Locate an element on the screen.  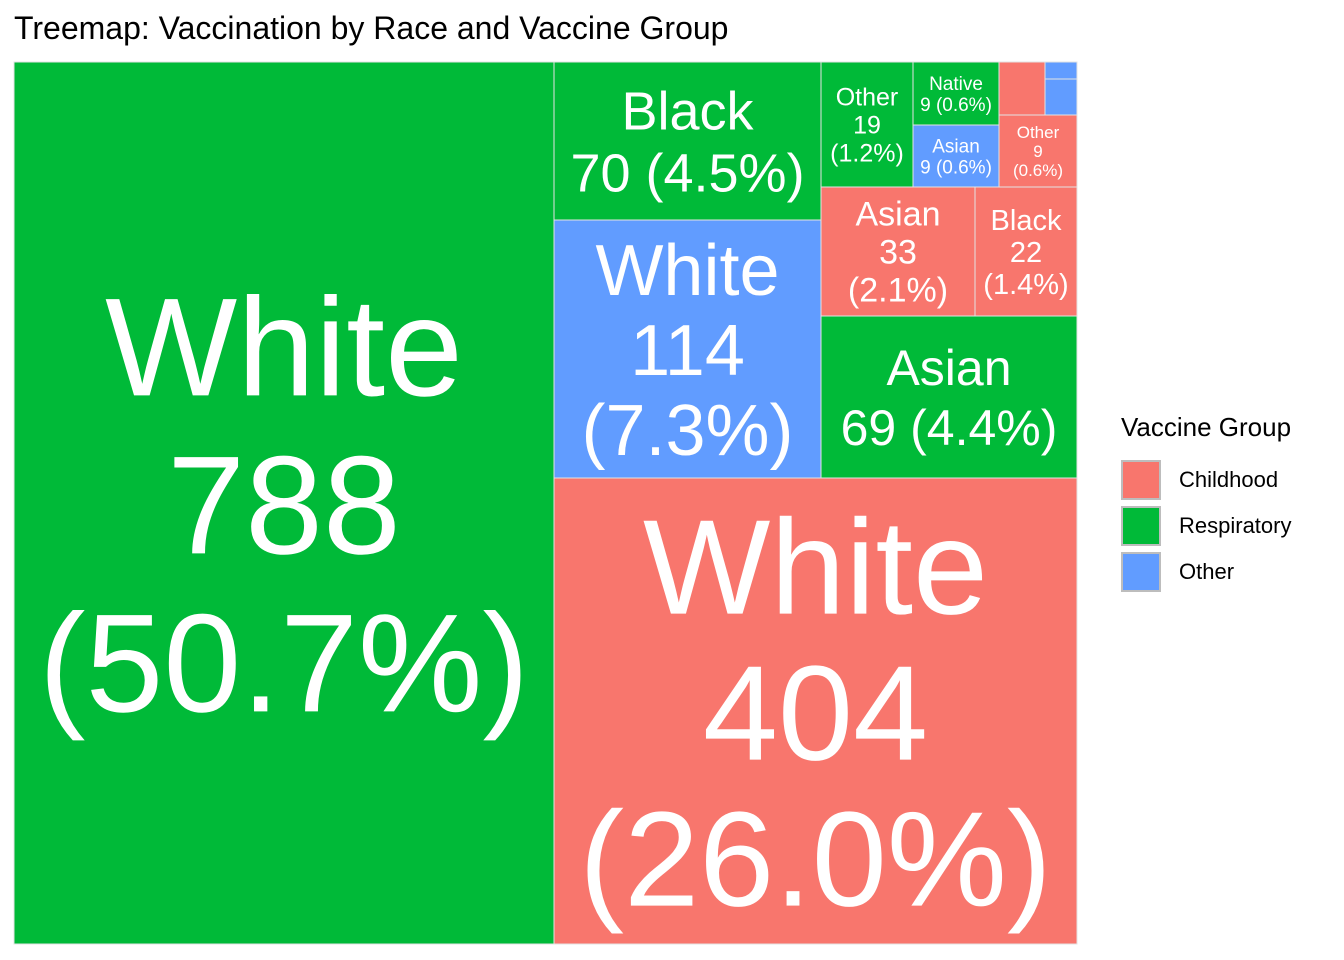
tile-label-black-respiratory-3-0: Black is located at coordinates (687, 111).